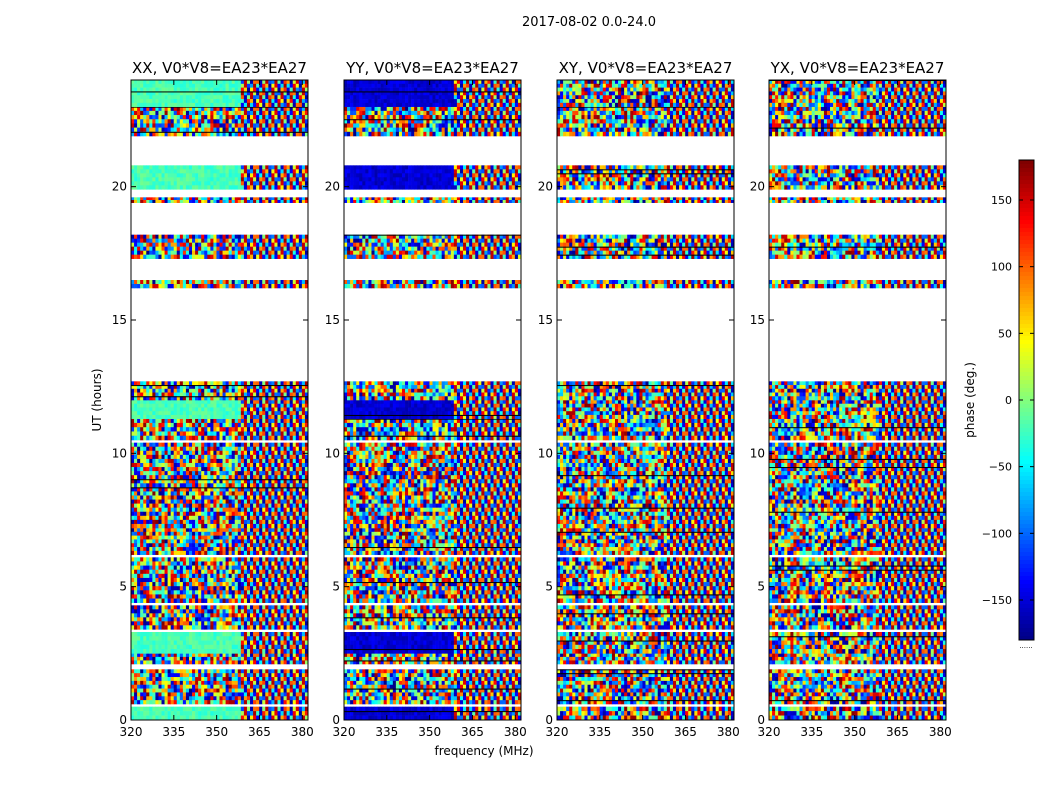 The height and width of the screenshot is (800, 1050). I want to click on figure-suptitle: 2017-08-02 0.0-24.0, so click(589, 22).